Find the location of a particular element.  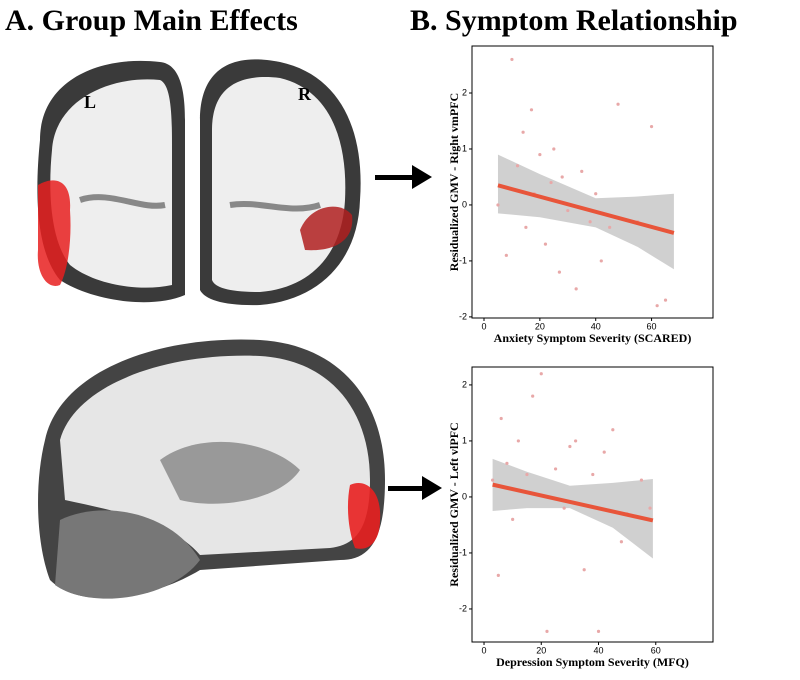

panel-b-title: B. Symptom Relationship is located at coordinates (574, 20).